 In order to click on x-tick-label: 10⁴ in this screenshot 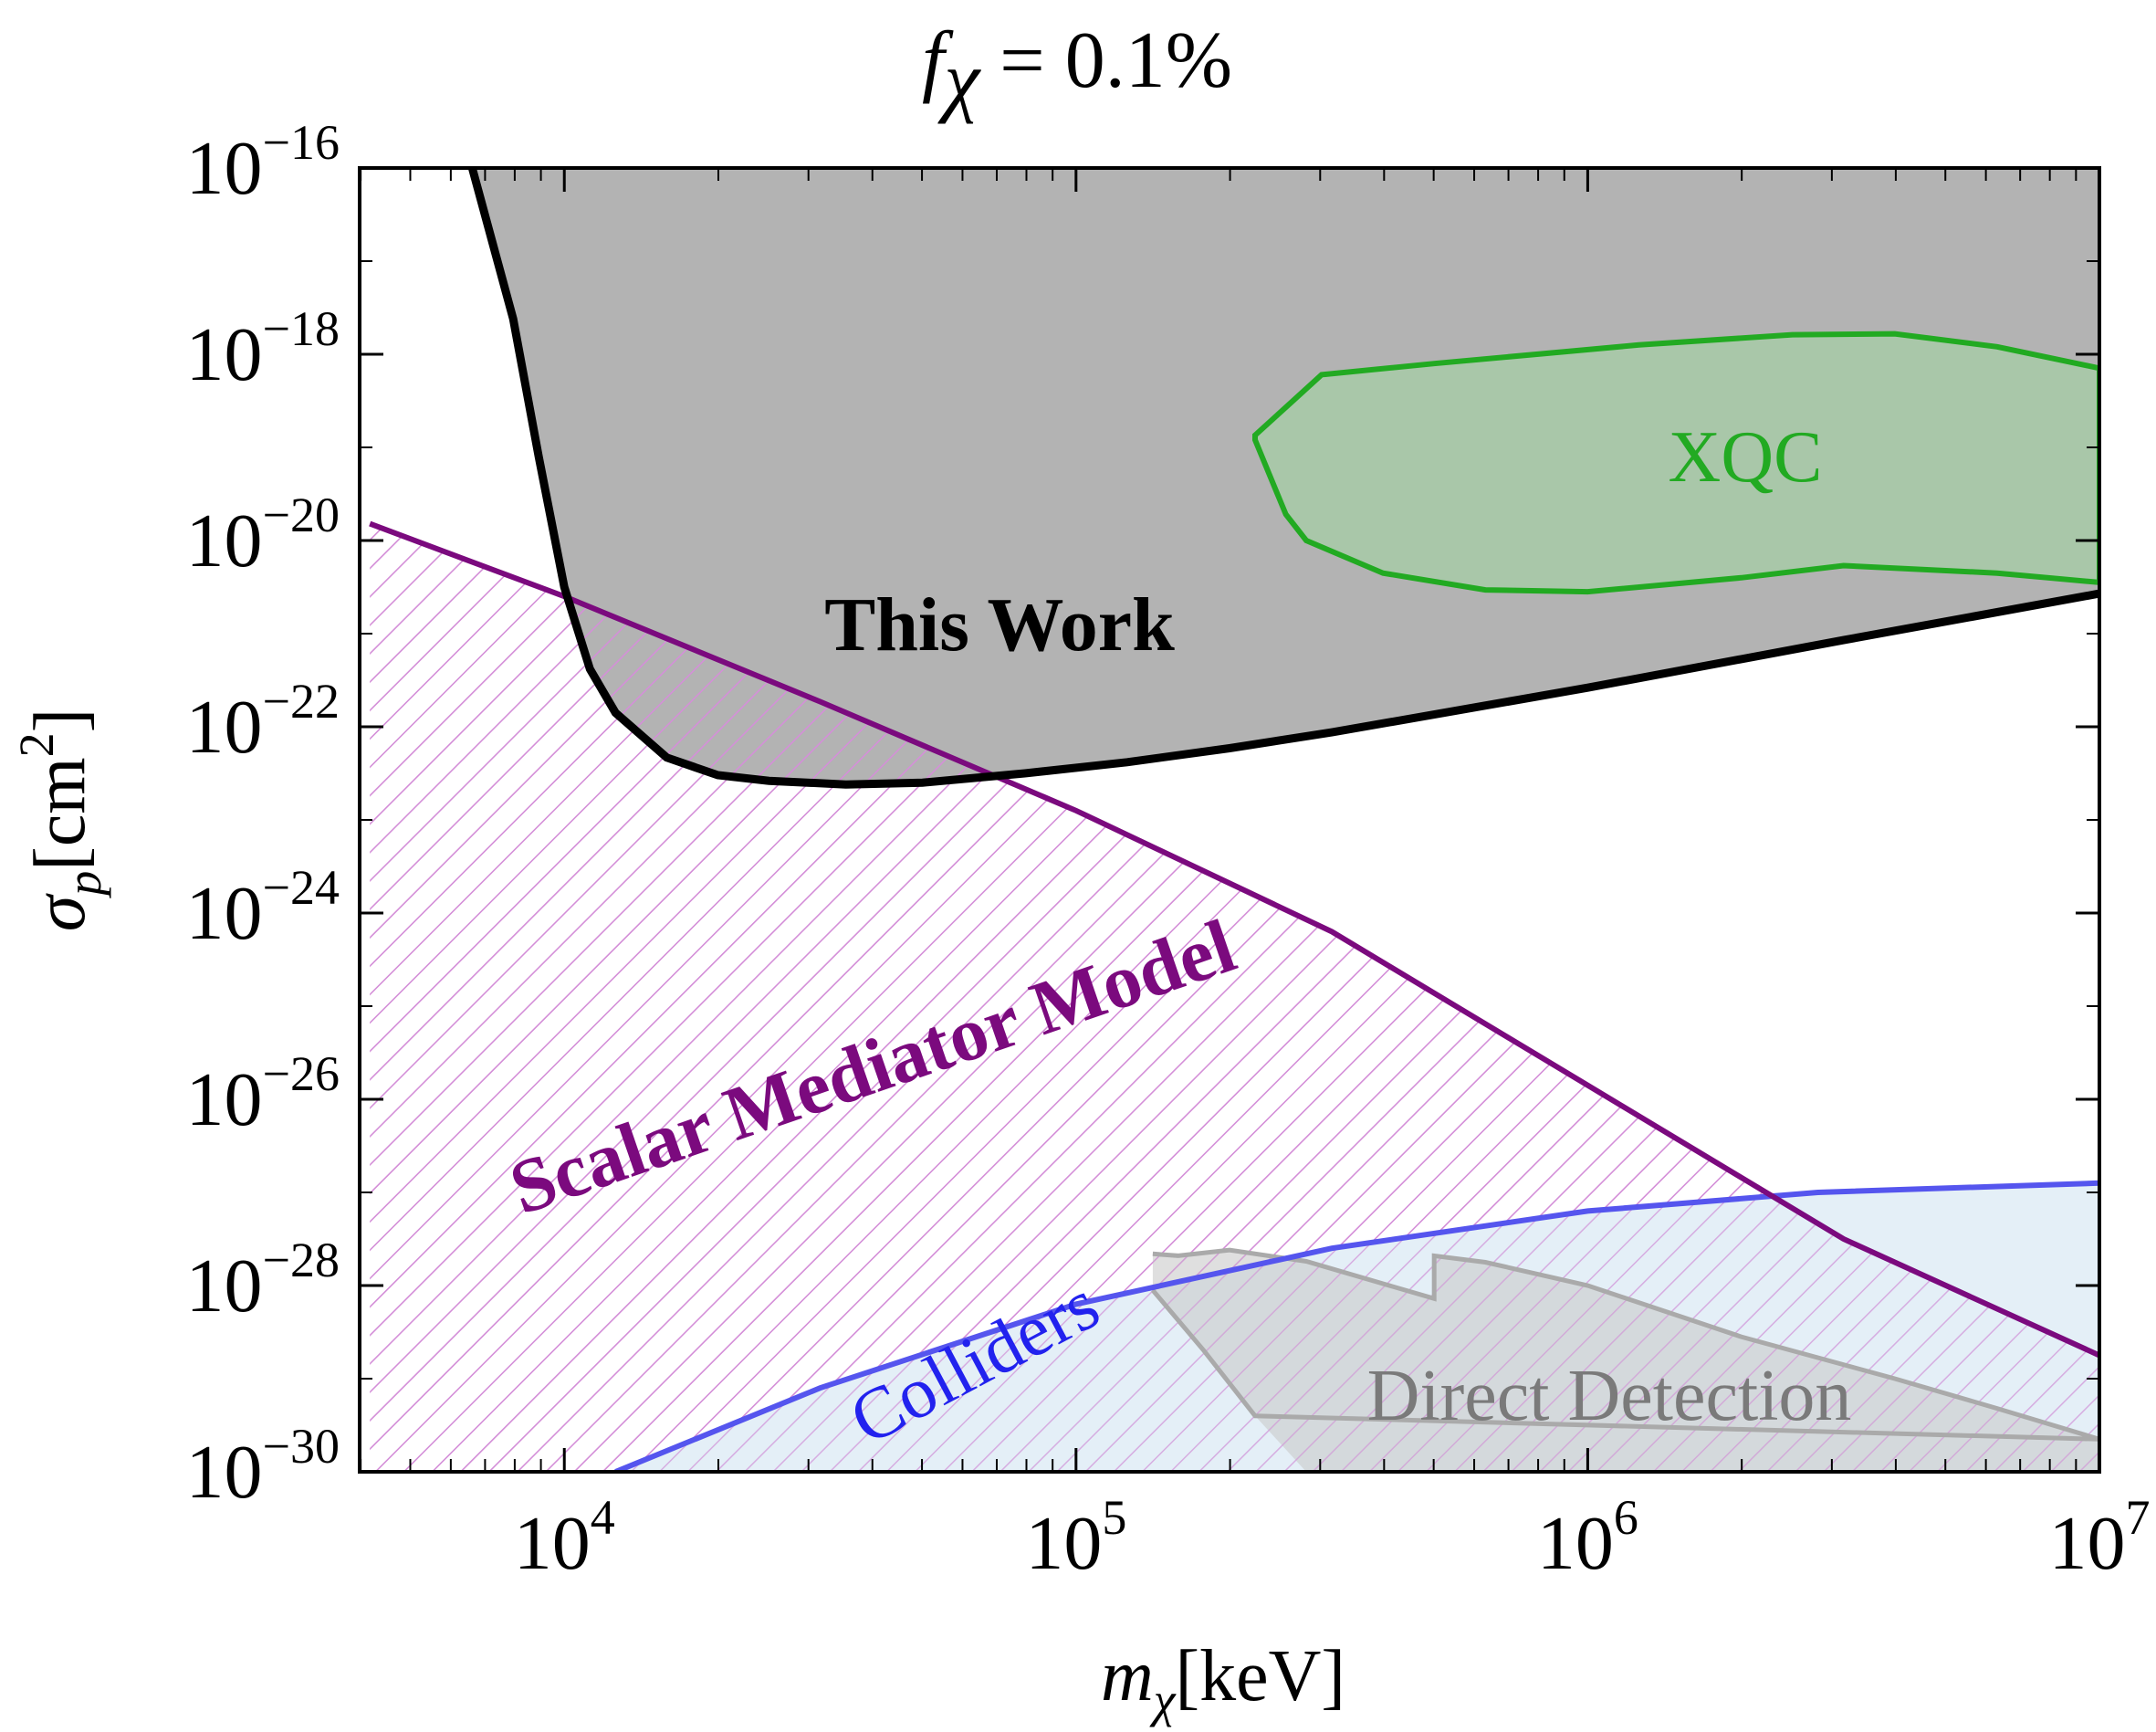, I will do `click(564, 1538)`.